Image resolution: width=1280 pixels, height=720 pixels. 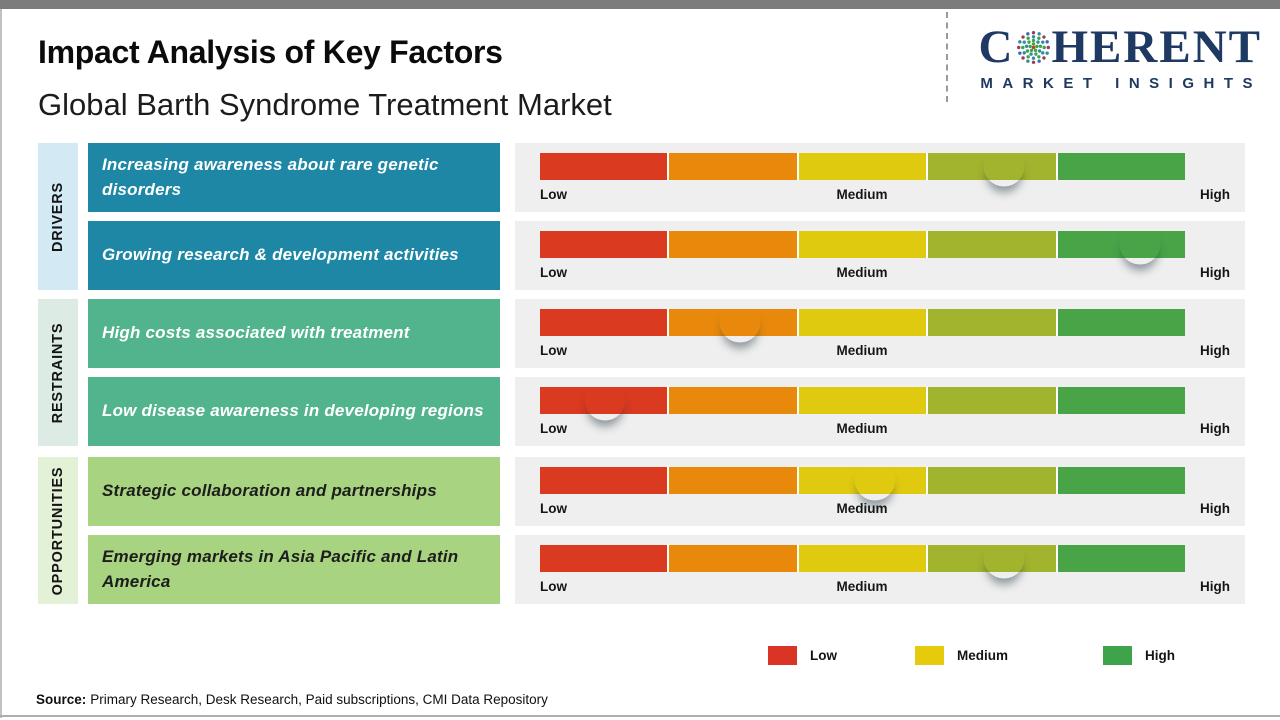 I want to click on legend-label-low: Low, so click(x=823, y=655).